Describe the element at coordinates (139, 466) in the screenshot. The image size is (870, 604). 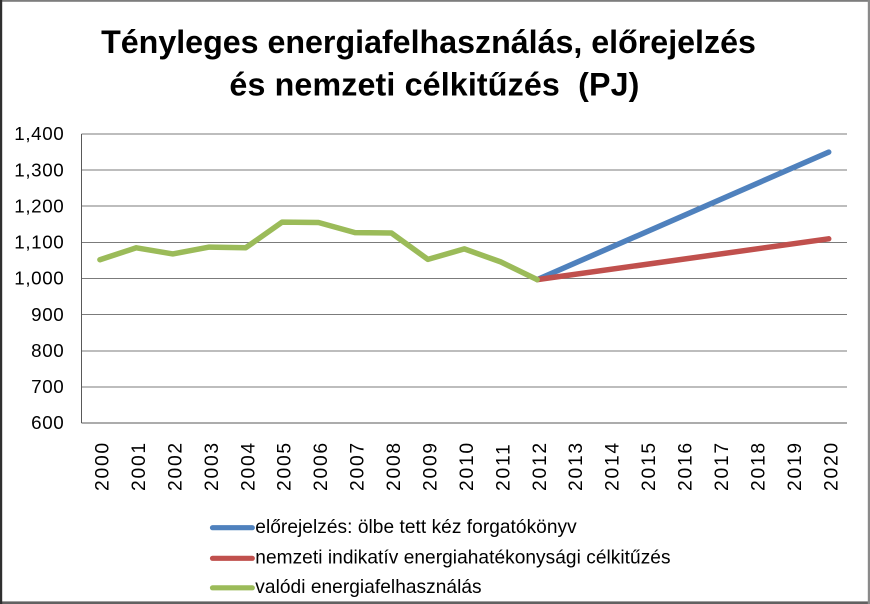
I see `svg-text: 2001` at that location.